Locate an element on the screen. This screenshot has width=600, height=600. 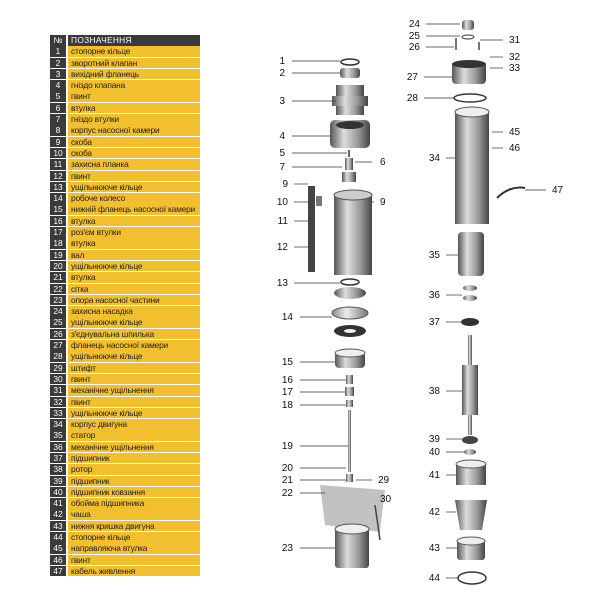
legend-num: 20 is located at coordinates (58, 266).